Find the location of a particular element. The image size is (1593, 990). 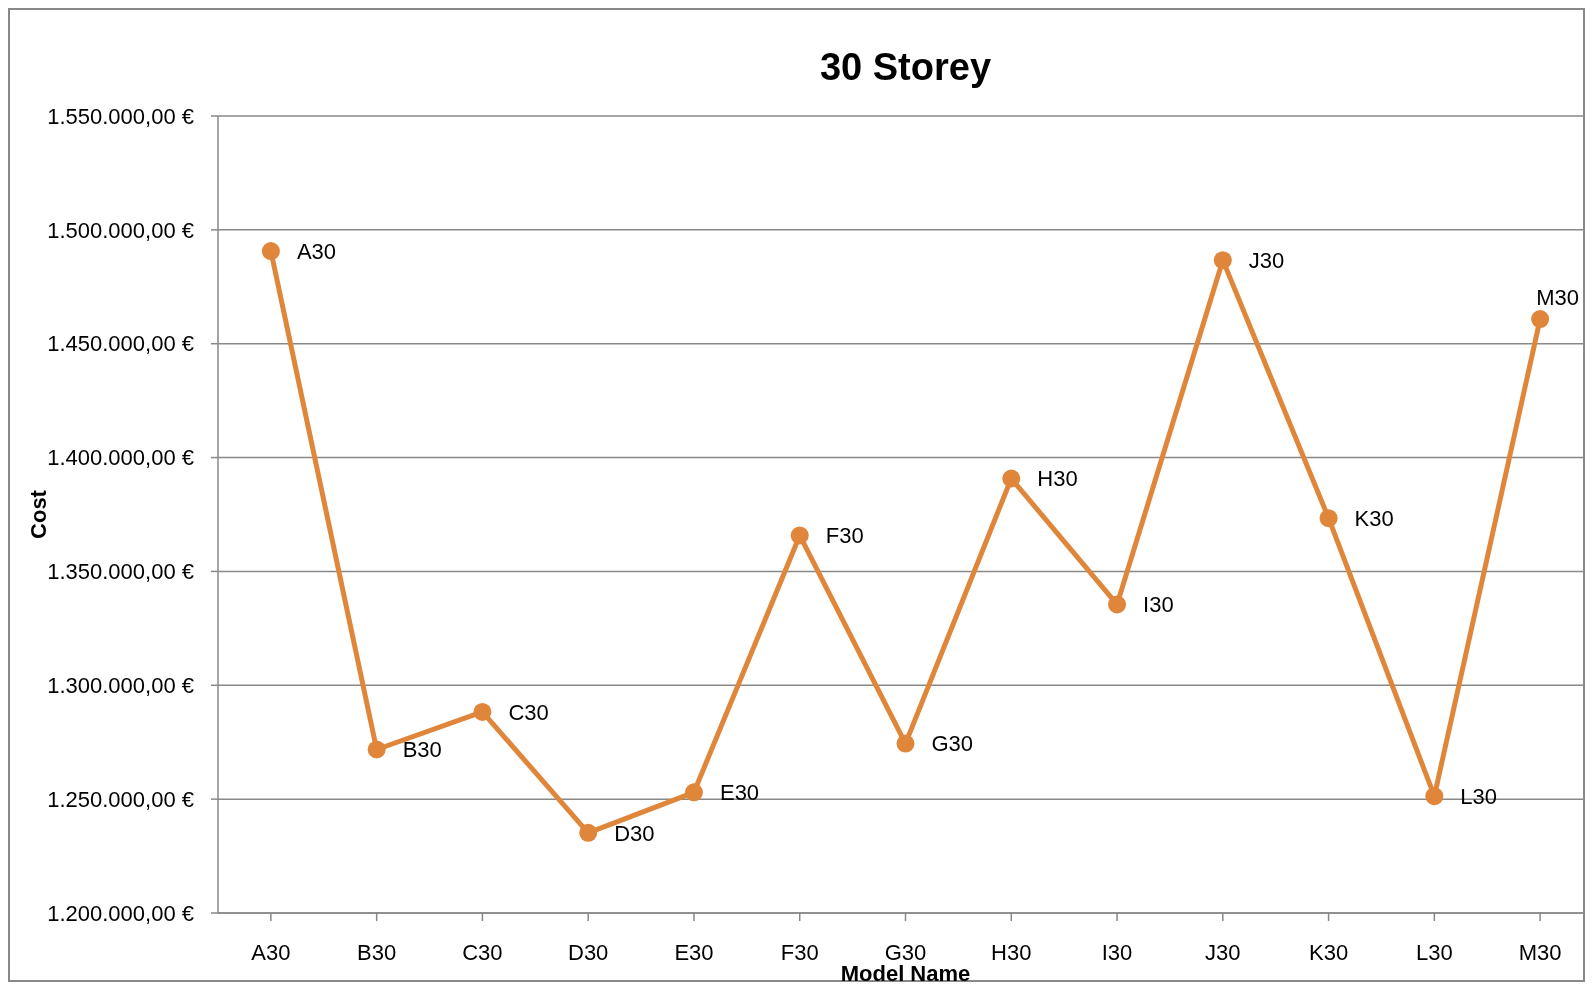

x-tick-label: E30 is located at coordinates (694, 952).